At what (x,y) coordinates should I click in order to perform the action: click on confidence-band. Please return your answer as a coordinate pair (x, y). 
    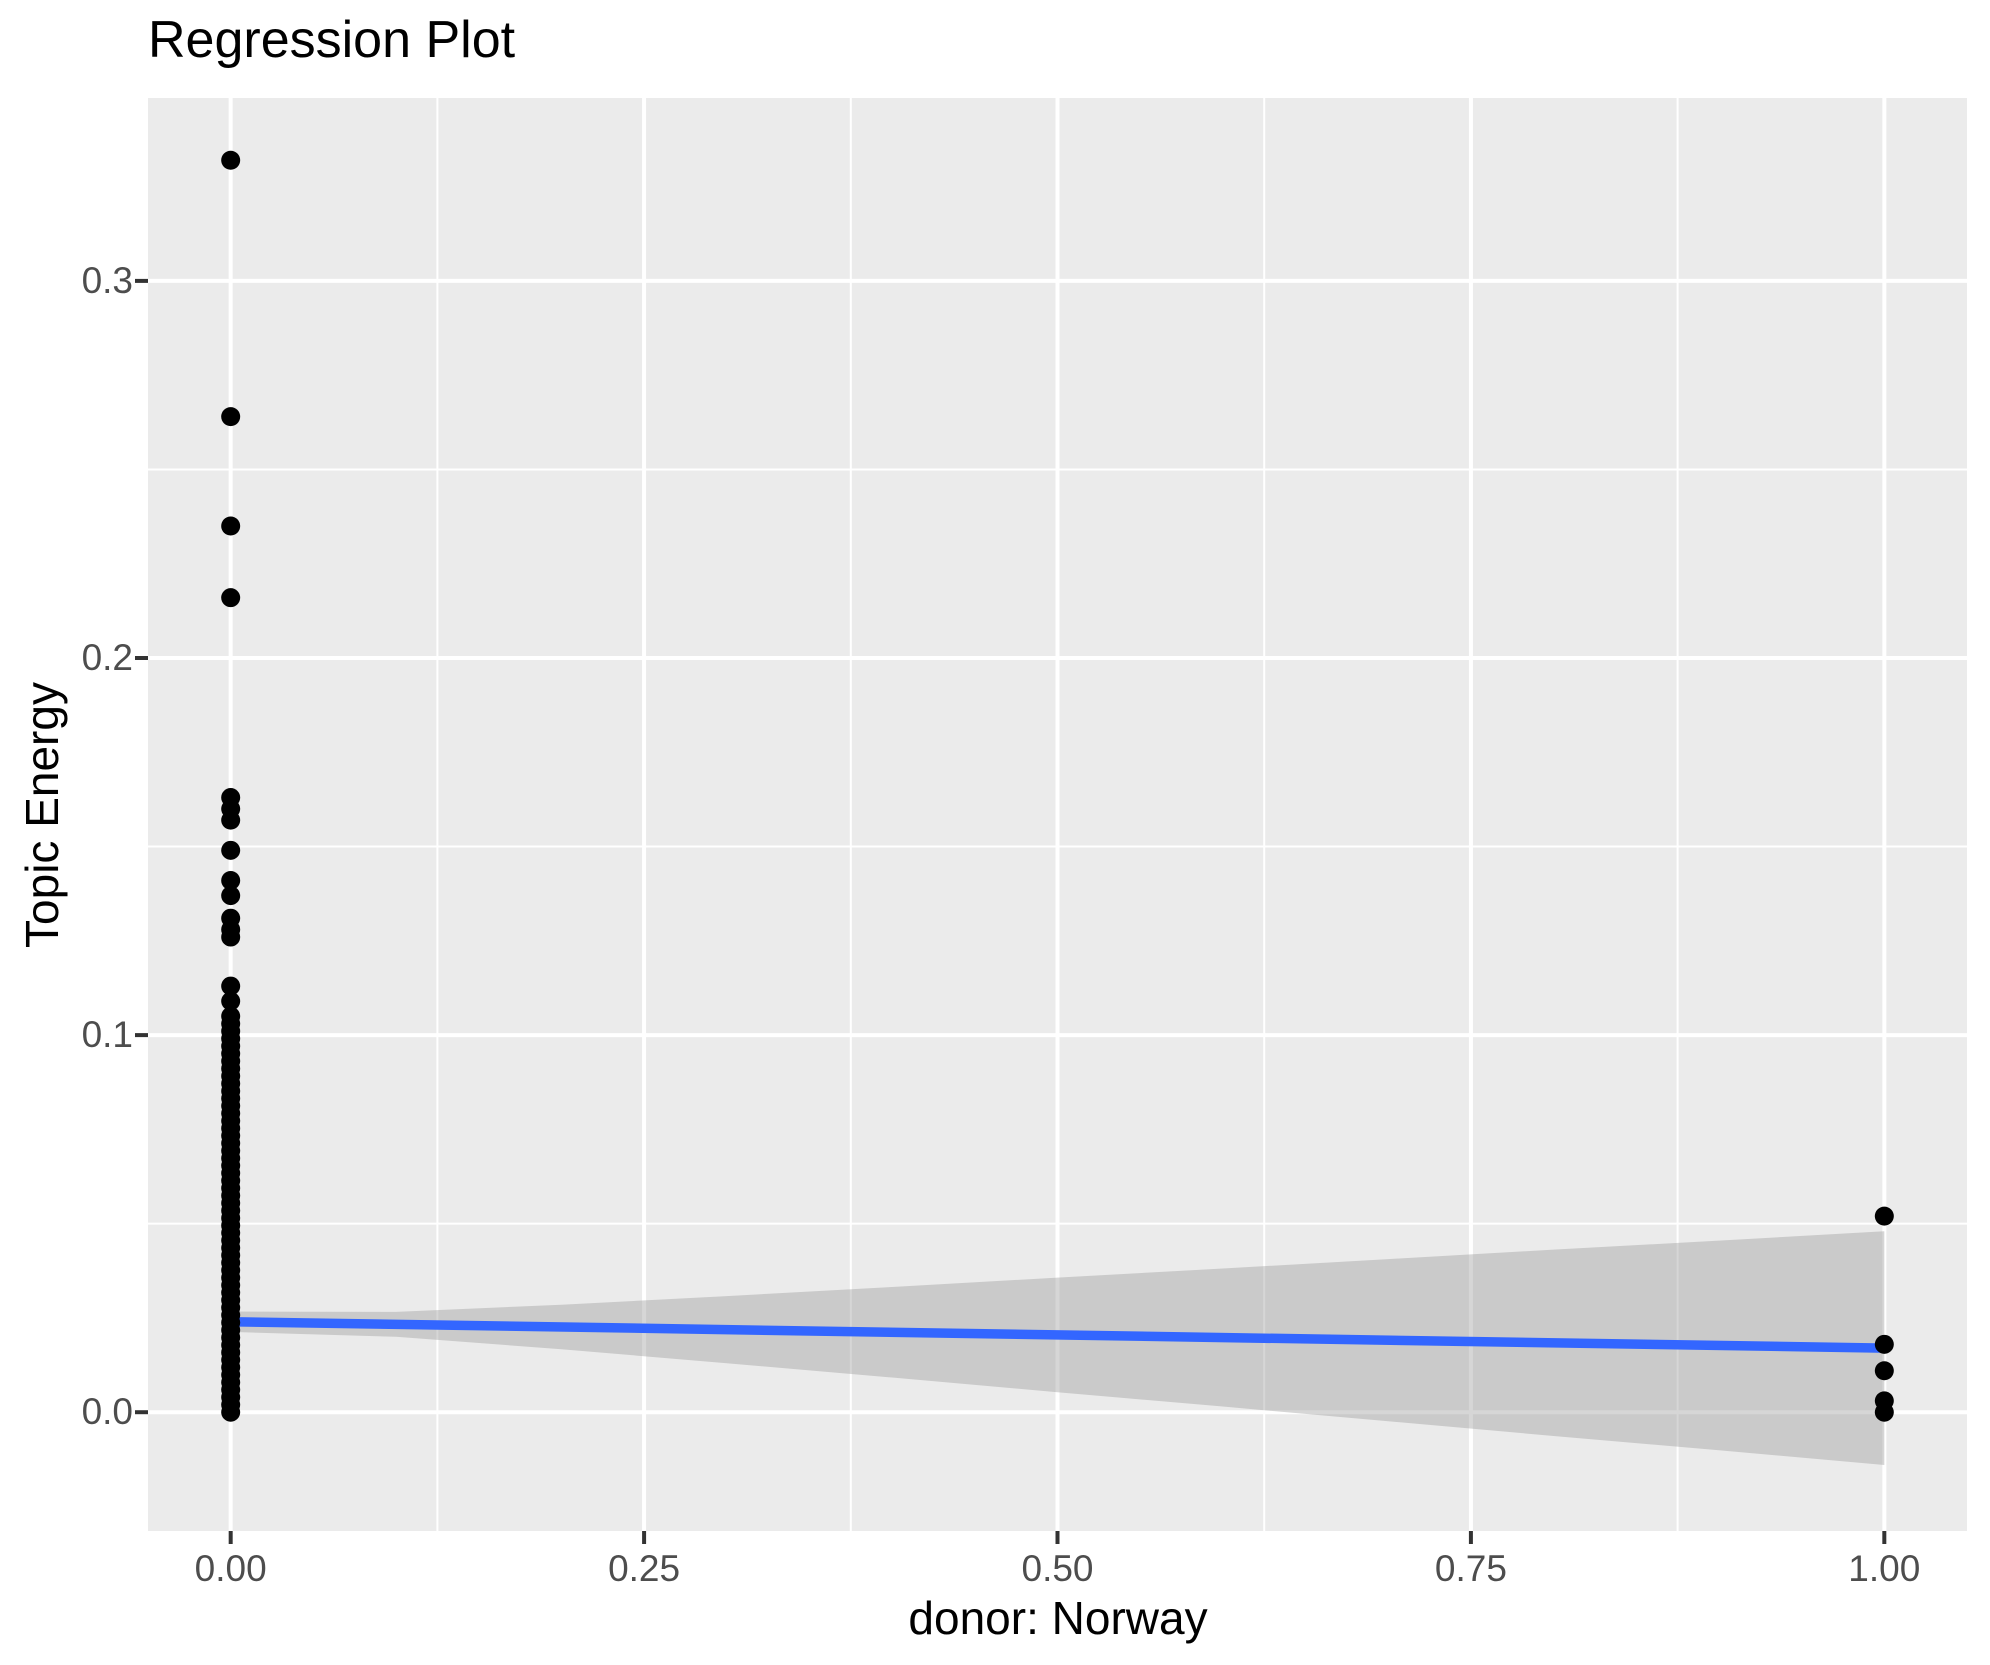
    Looking at the image, I should click on (1057, 1348).